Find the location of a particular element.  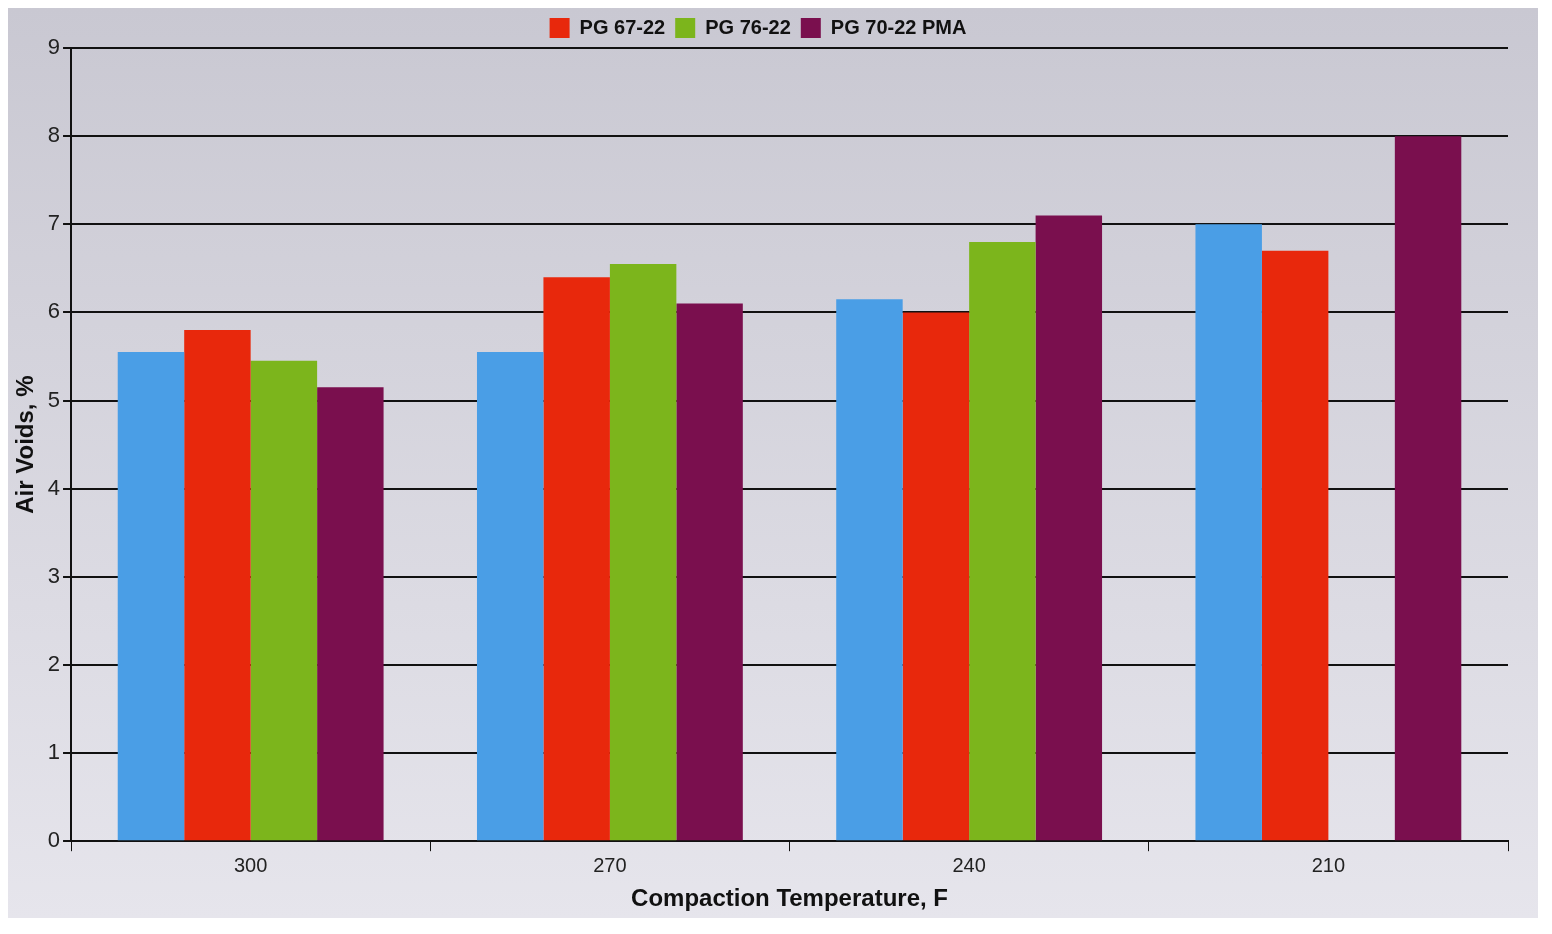

y-tick-label: 1 is located at coordinates (54, 752).